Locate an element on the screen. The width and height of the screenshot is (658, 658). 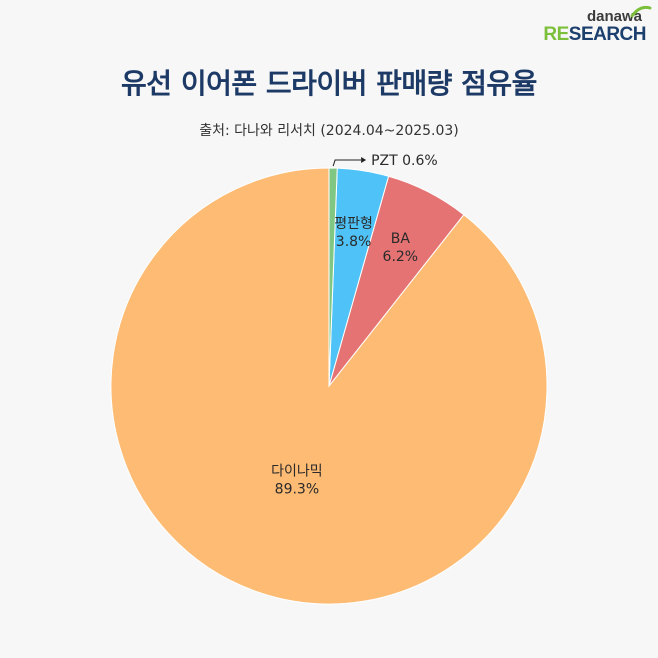
slice-label-ba: BA is located at coordinates (401, 239).